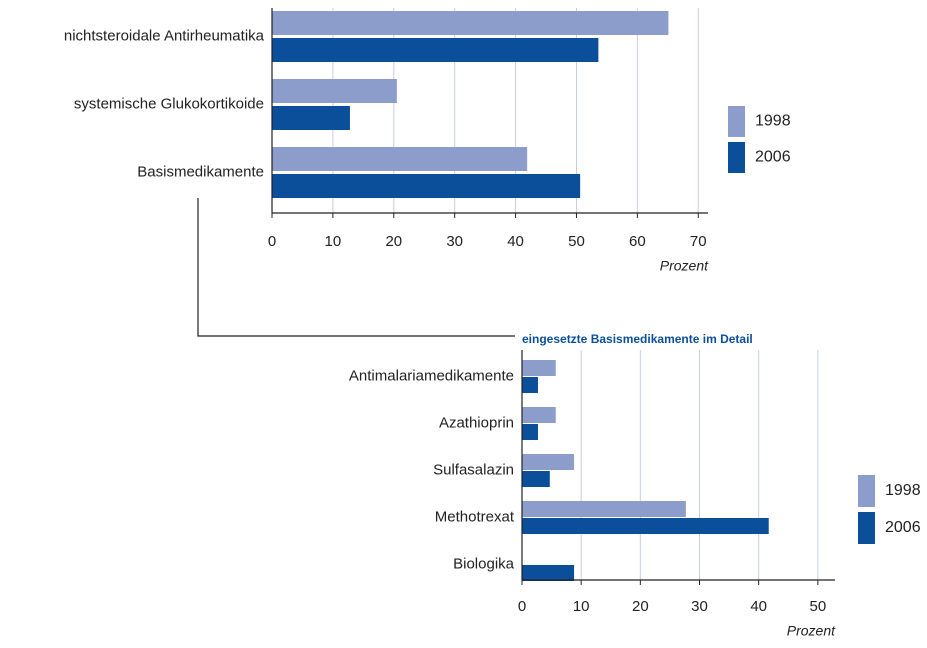 The height and width of the screenshot is (648, 927). I want to click on x-tick-label: 70, so click(698, 241).